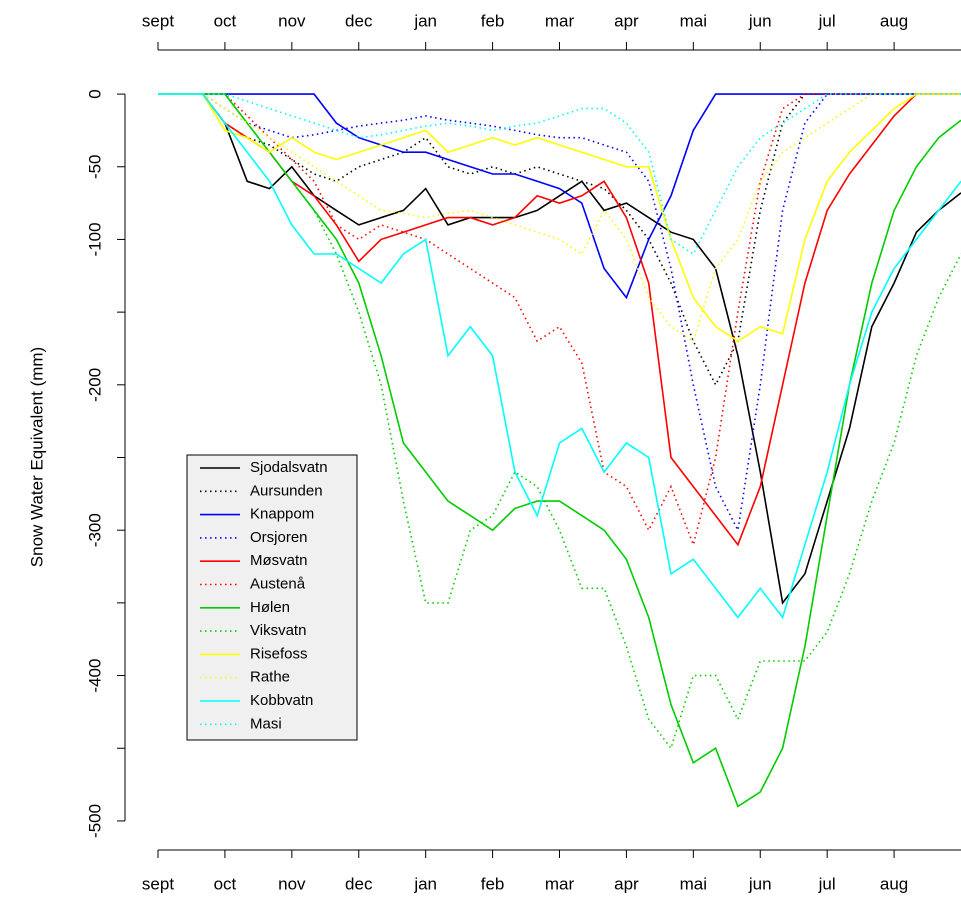 The height and width of the screenshot is (912, 961). Describe the element at coordinates (279, 653) in the screenshot. I see `legend-label: Risefoss` at that location.